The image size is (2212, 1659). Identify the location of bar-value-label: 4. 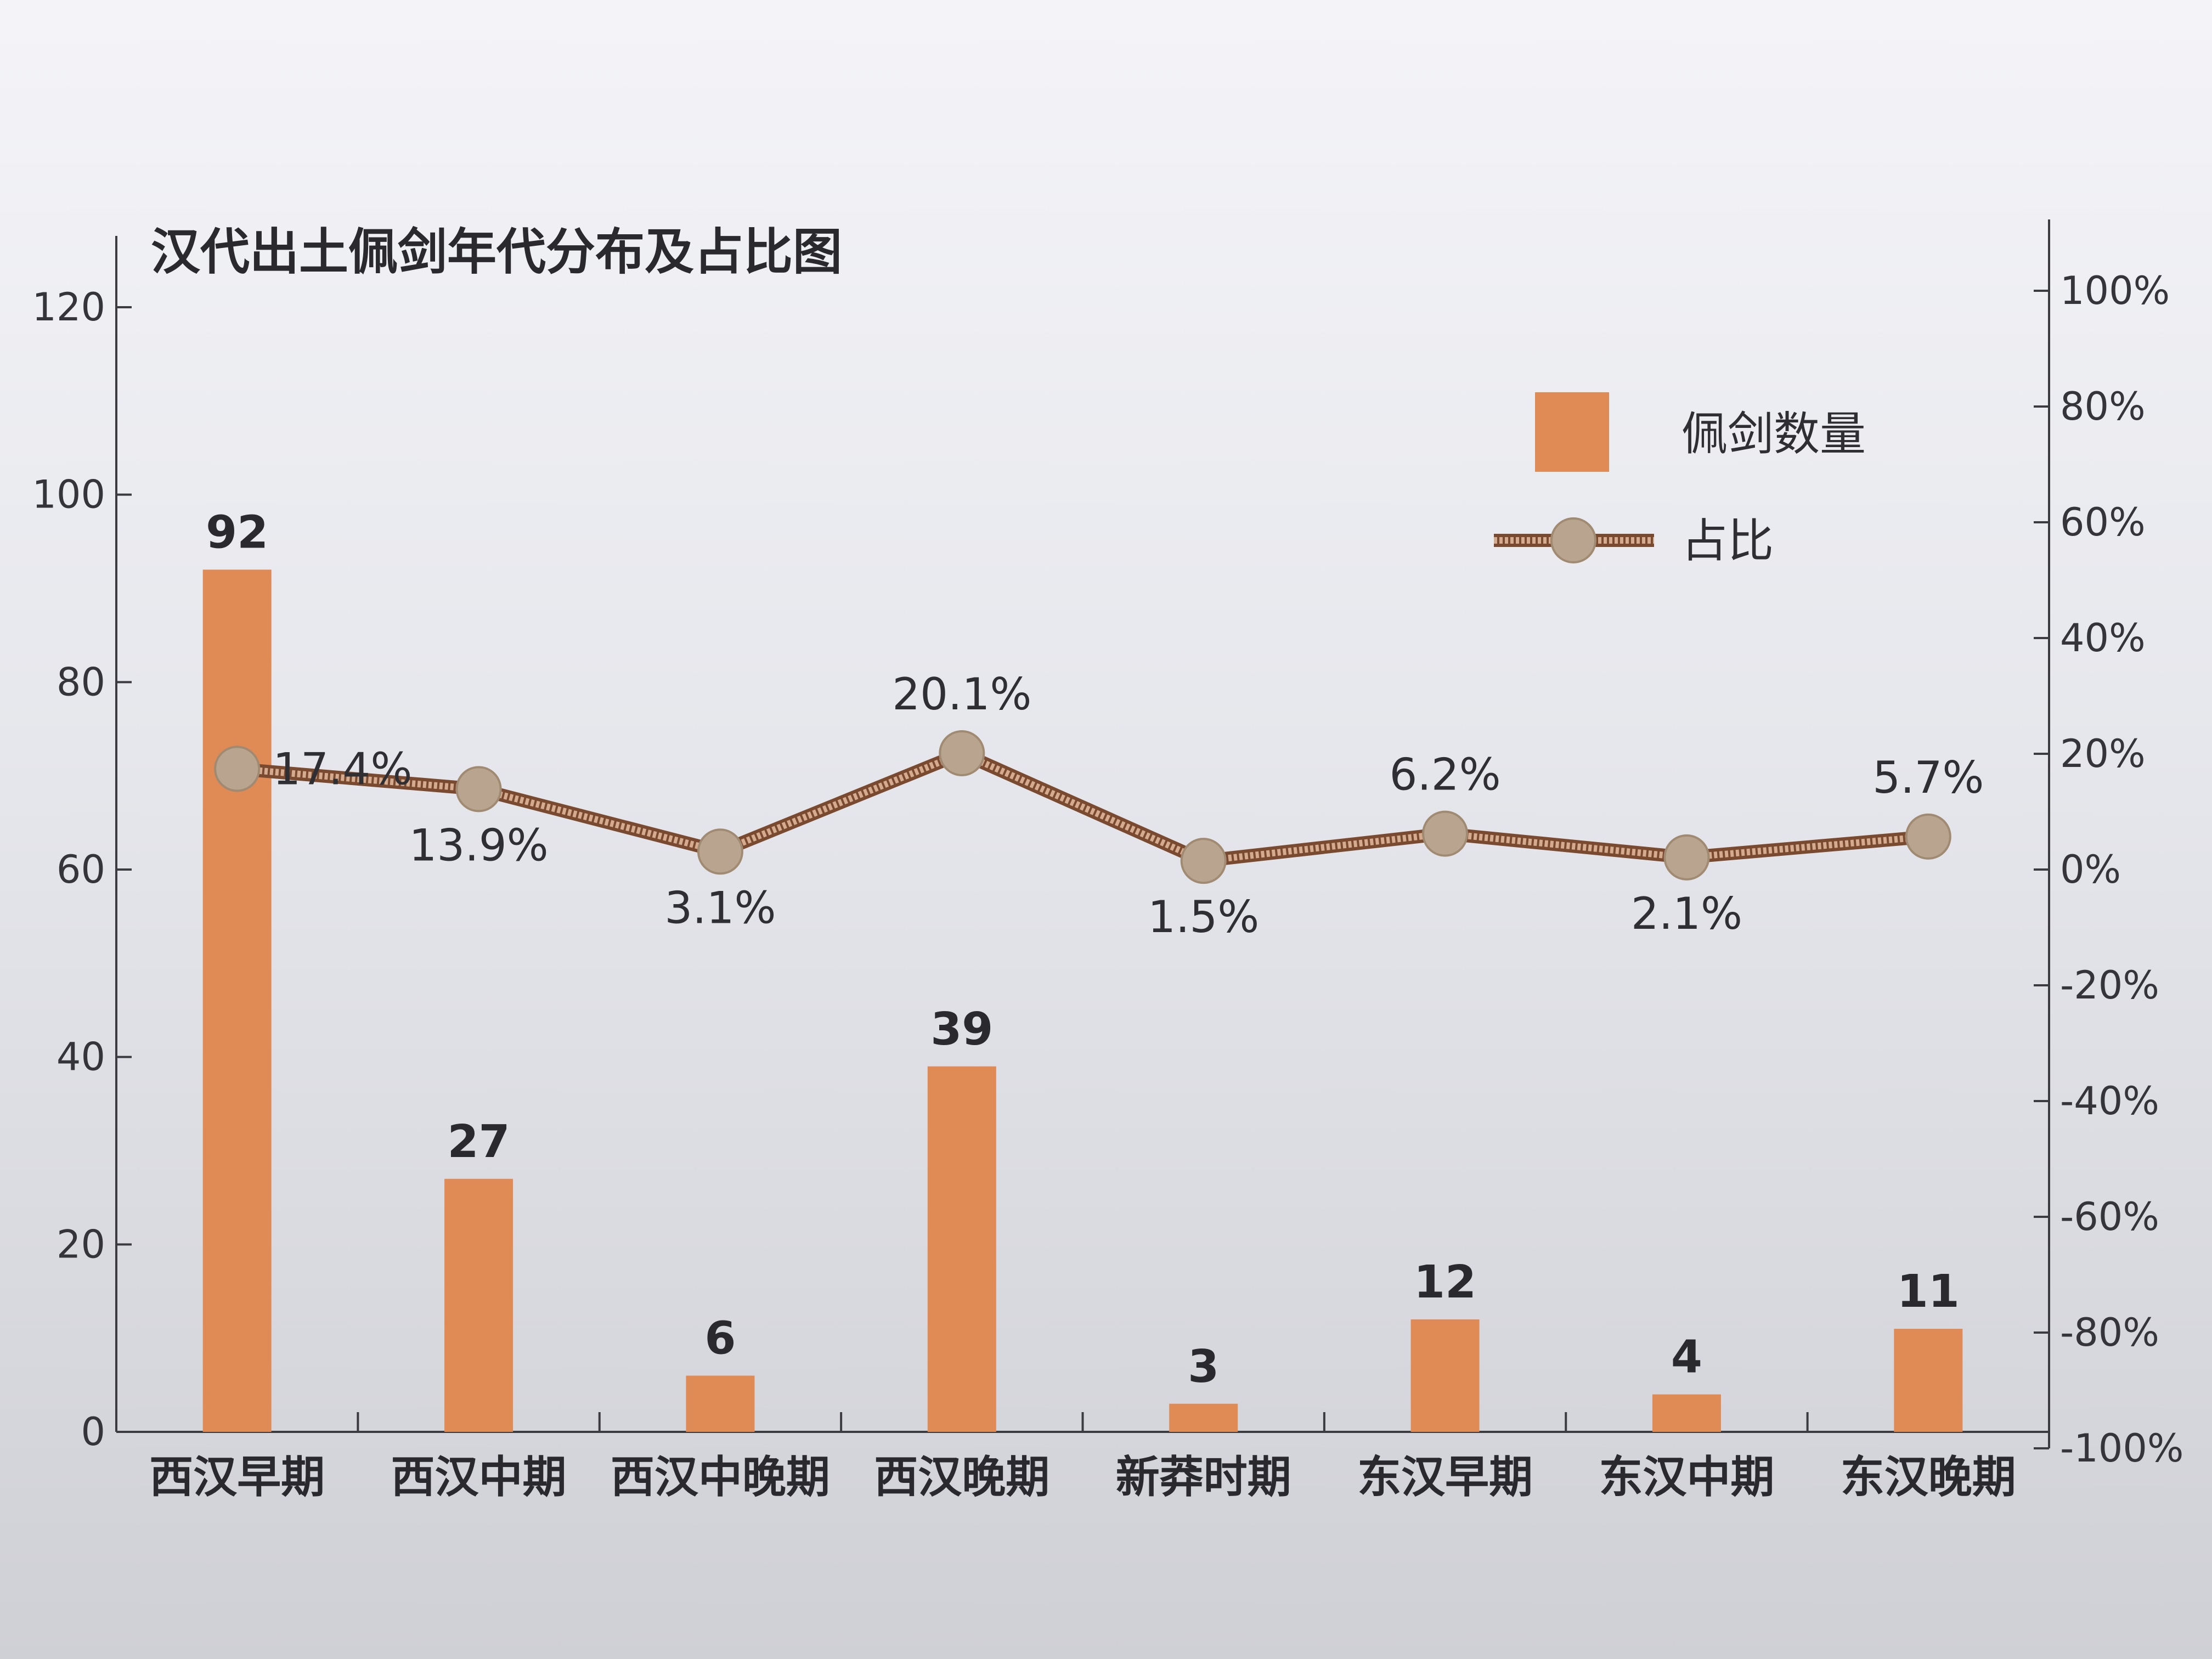
(1686, 1358).